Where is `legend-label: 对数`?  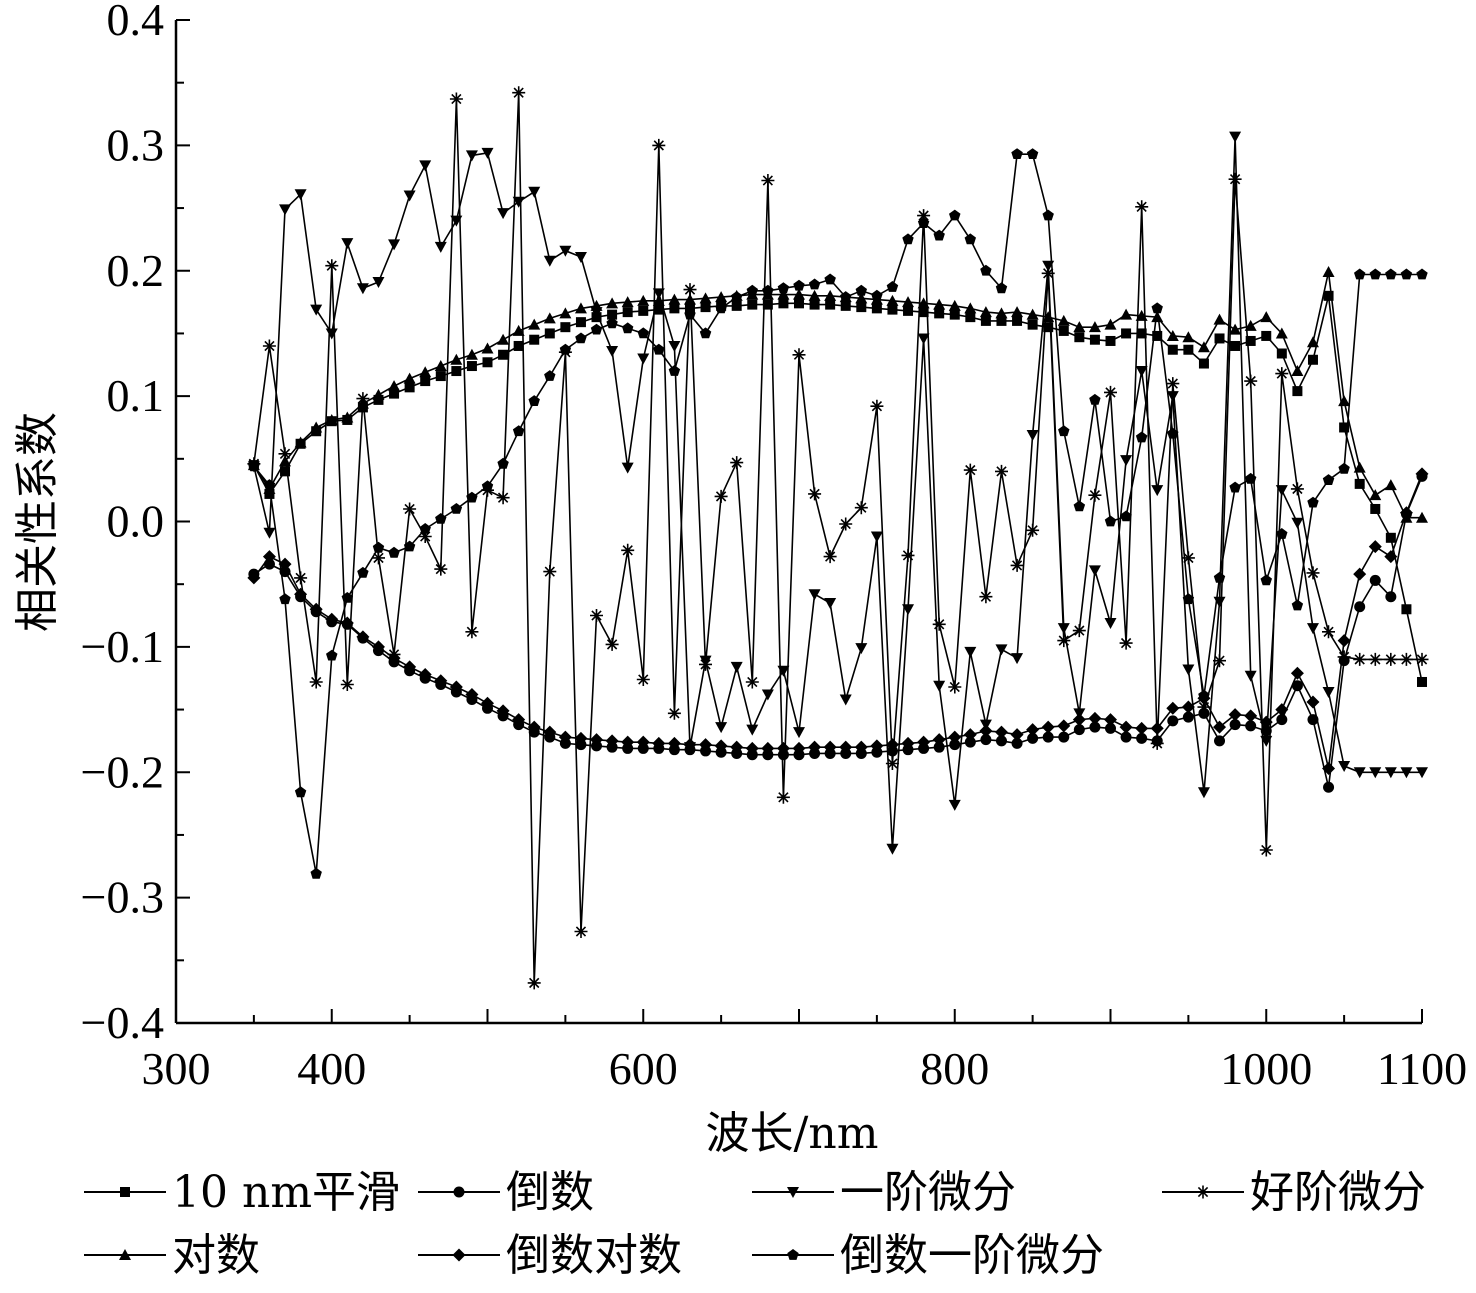
legend-label: 对数 is located at coordinates (216, 1255).